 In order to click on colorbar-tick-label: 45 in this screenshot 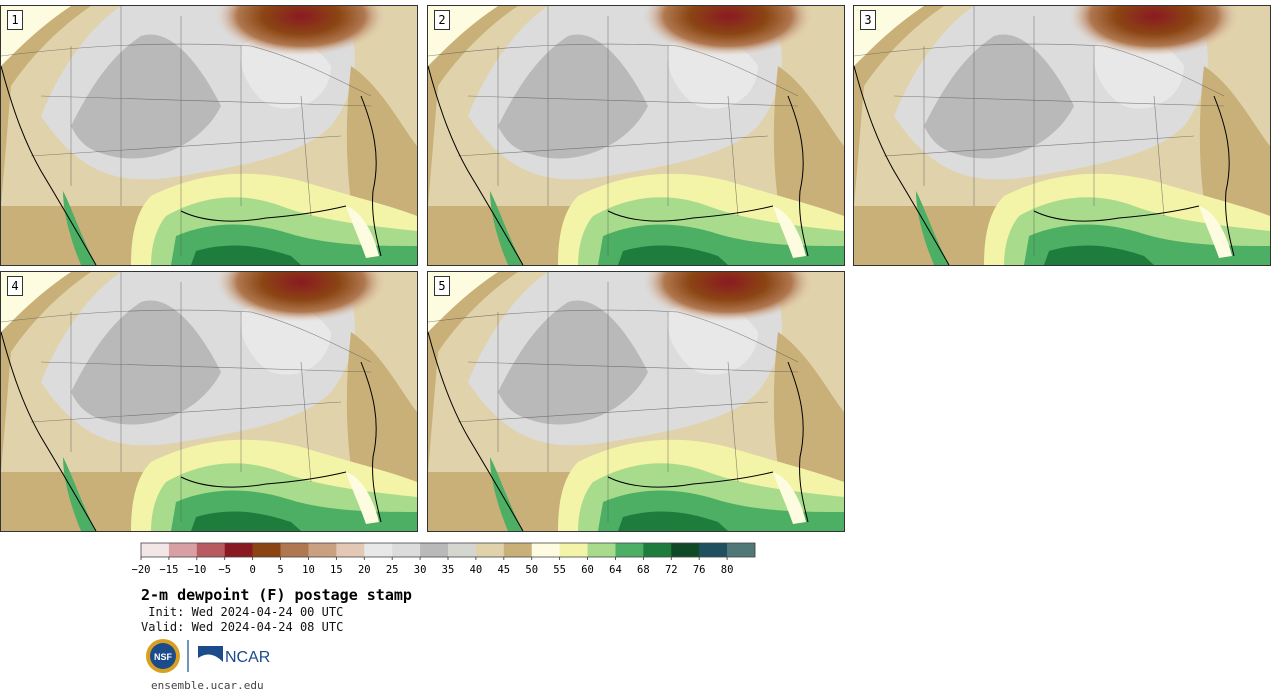, I will do `click(503, 570)`.